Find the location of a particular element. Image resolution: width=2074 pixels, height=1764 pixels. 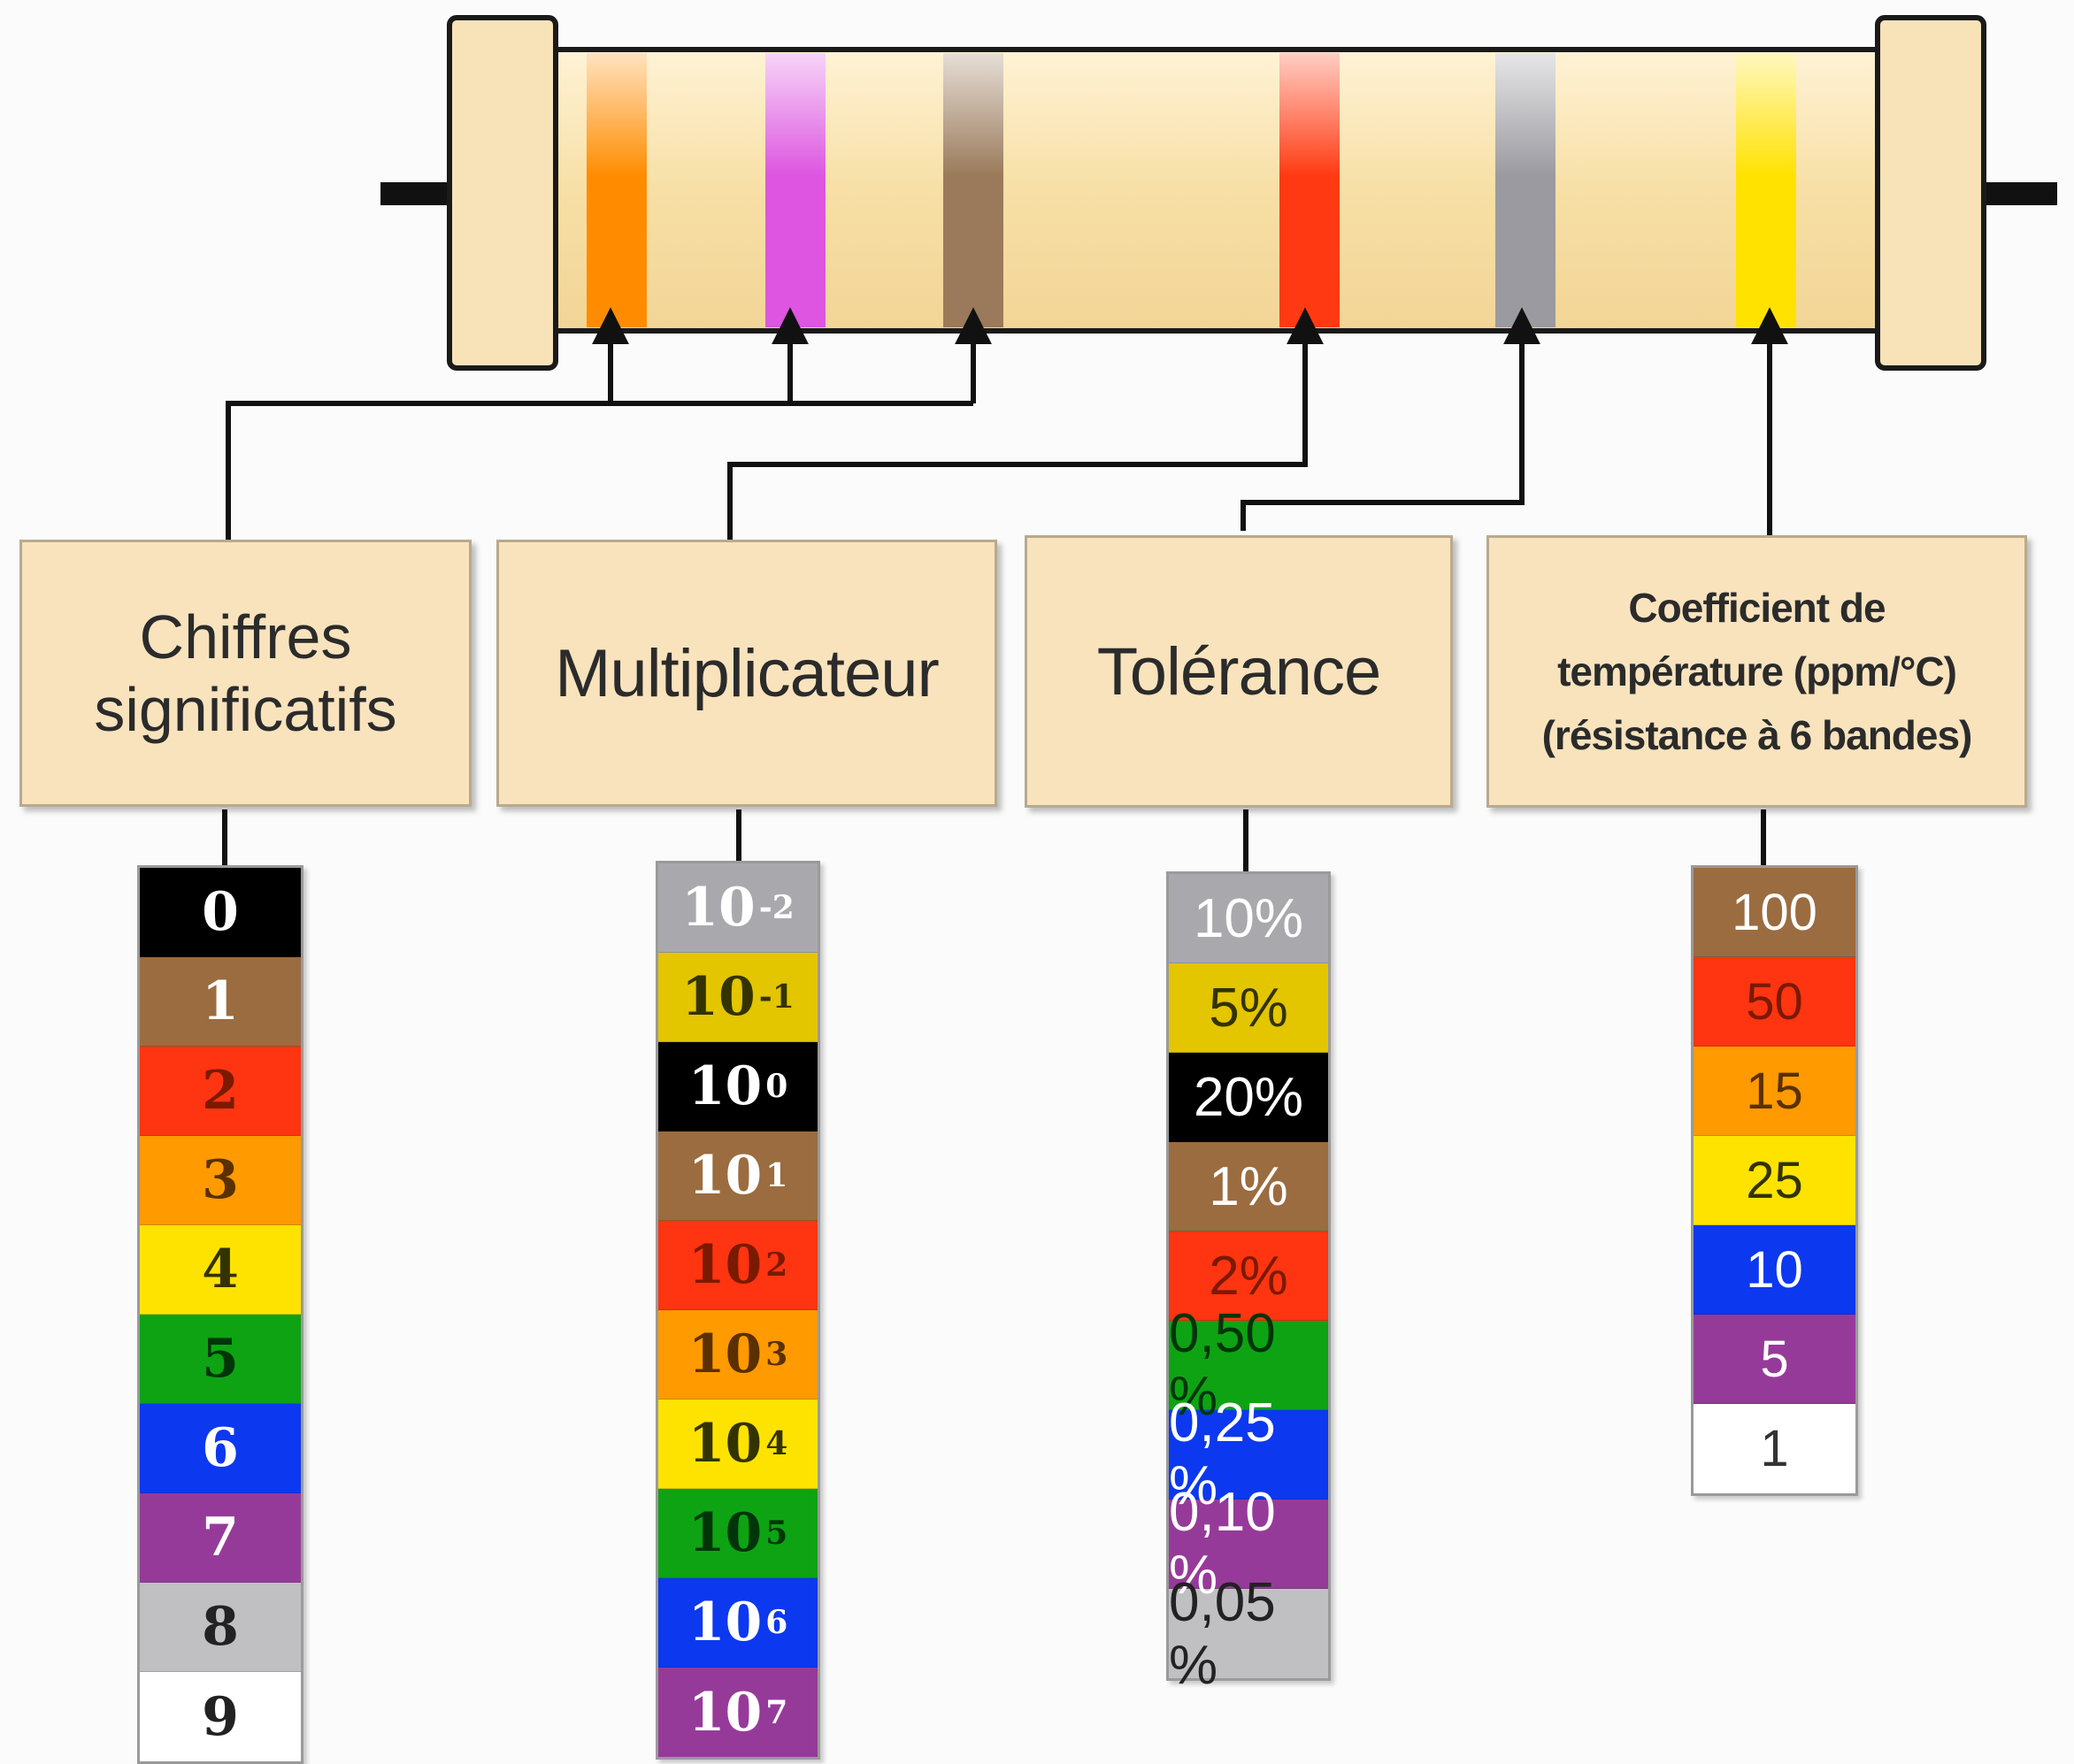

tolerance-cell: 20% is located at coordinates (1248, 1097).